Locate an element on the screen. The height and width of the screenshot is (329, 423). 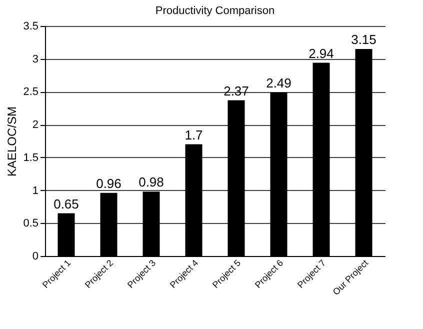
y-axis-title: KAELOC/SM is located at coordinates (12, 141).